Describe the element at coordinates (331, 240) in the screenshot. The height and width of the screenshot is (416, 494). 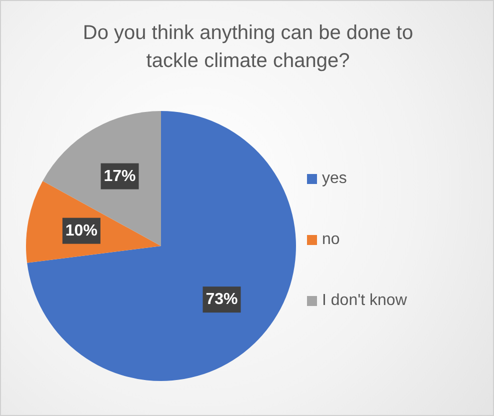
I see `legend-label: no` at that location.